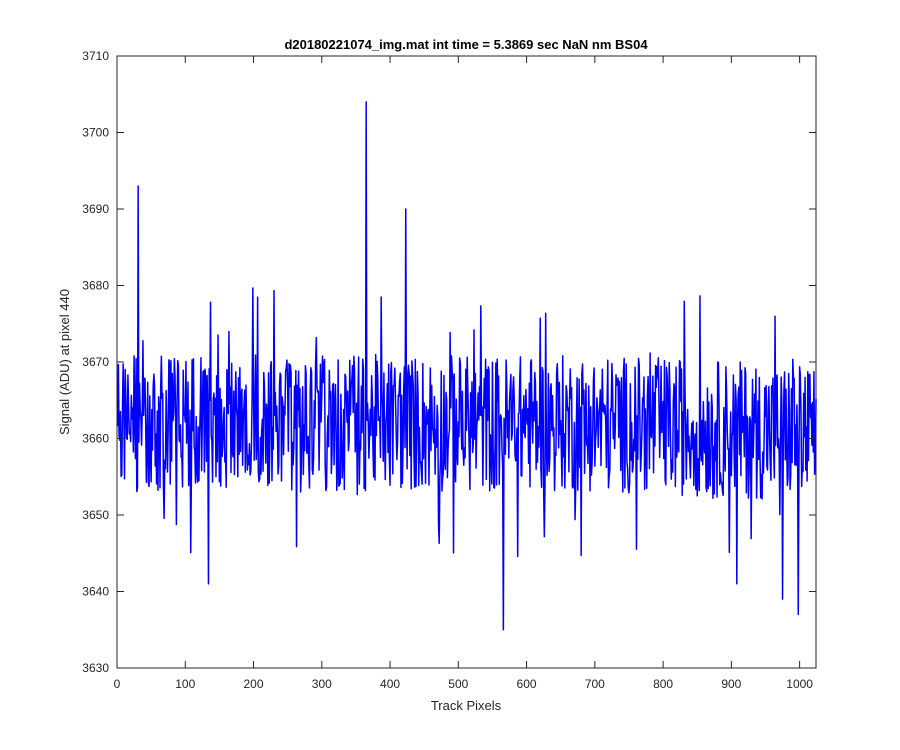 This screenshot has height=750, width=900. What do you see at coordinates (95, 133) in the screenshot?
I see `y-tick-label: 3700` at bounding box center [95, 133].